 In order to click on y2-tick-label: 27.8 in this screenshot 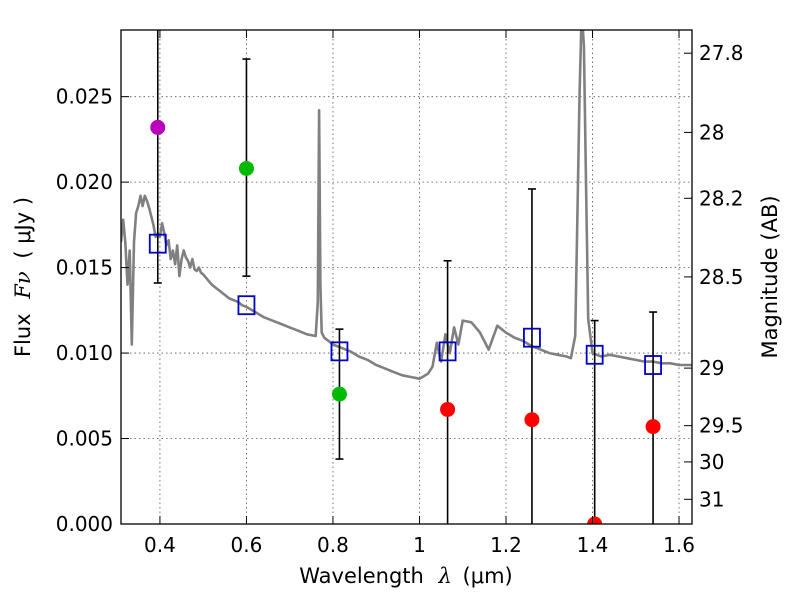, I will do `click(721, 53)`.